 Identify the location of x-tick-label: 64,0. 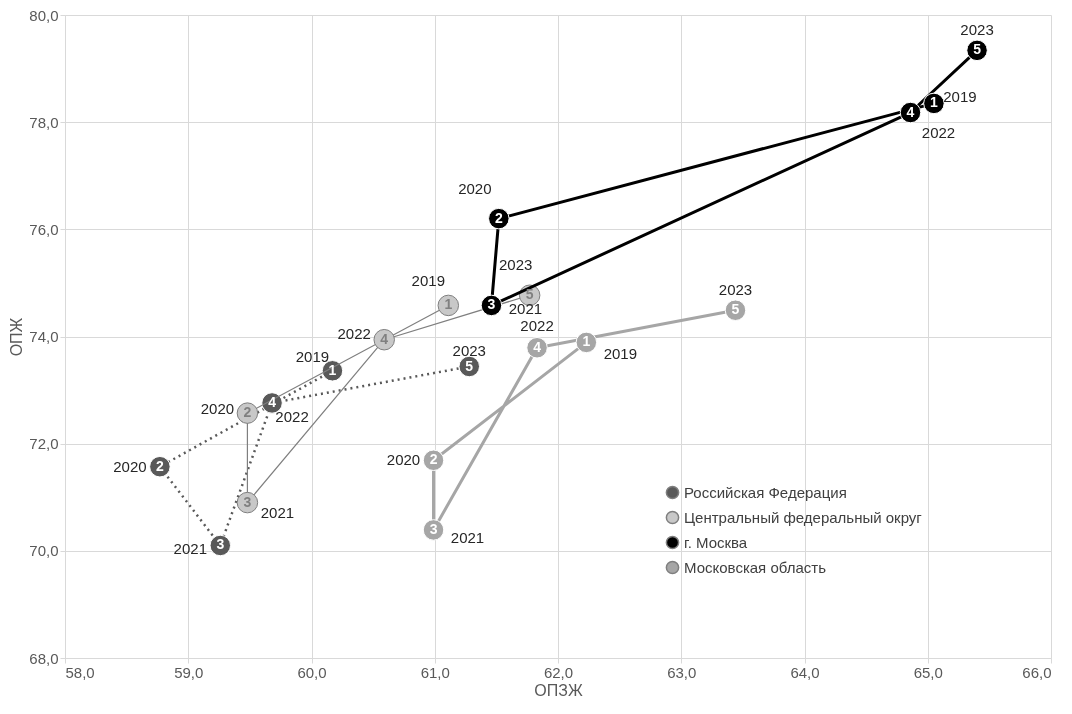
(805, 672).